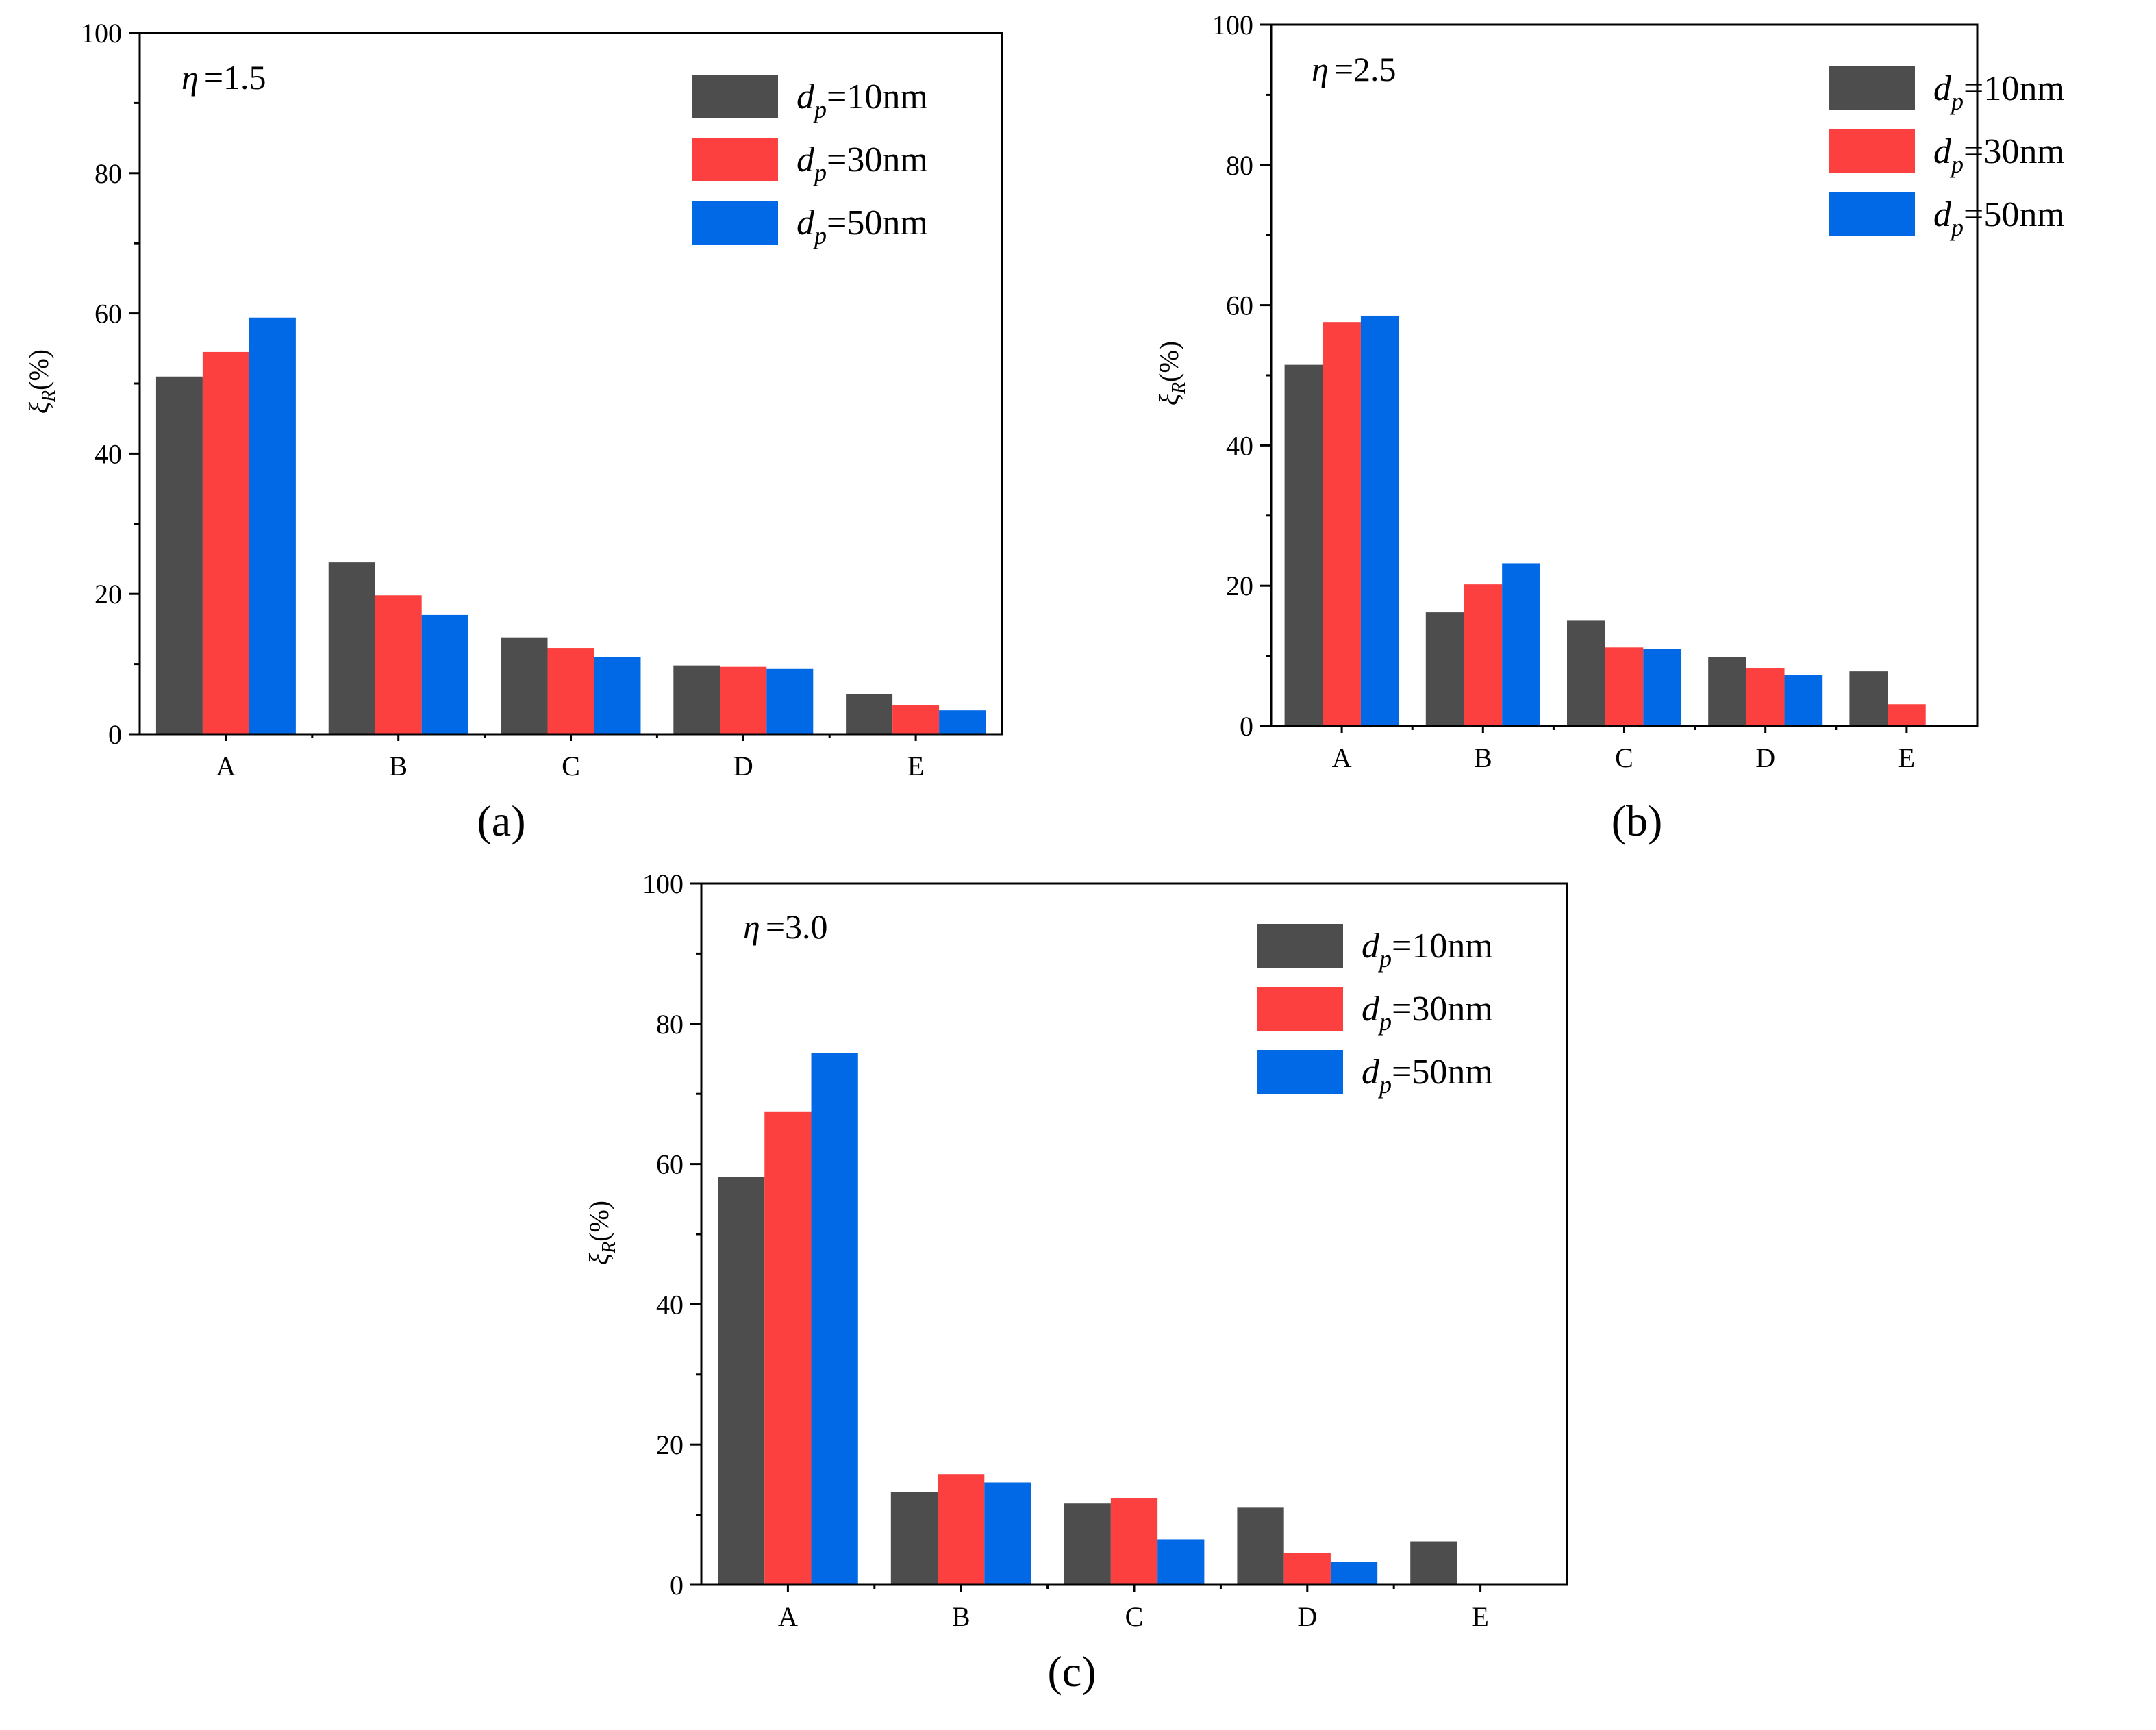 This screenshot has height=1730, width=2156. I want to click on panel-label-text: (b), so click(1637, 821).